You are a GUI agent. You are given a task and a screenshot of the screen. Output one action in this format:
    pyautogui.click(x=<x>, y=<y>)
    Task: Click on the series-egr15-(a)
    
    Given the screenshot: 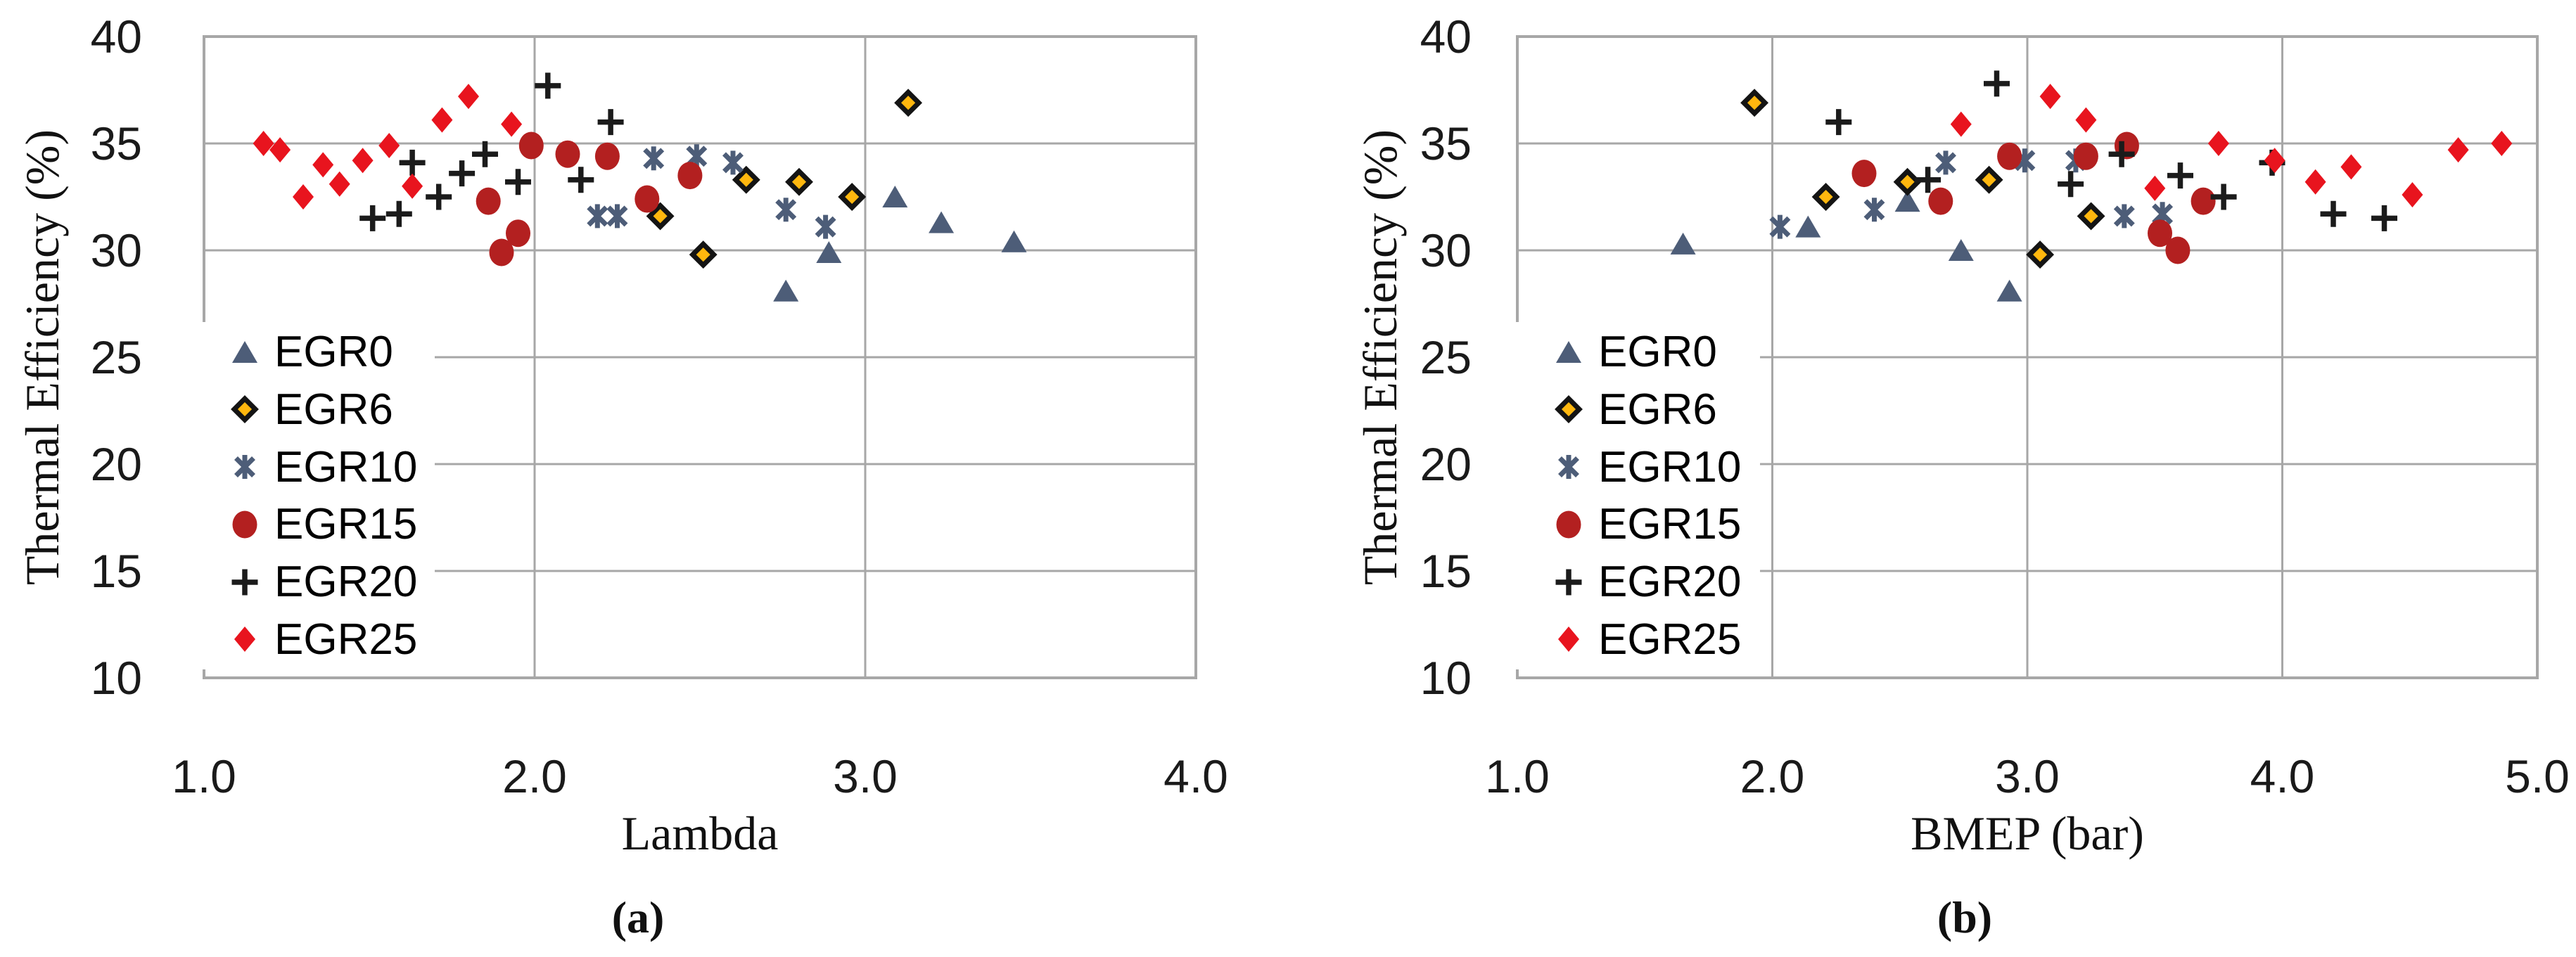 What is the action you would take?
    pyautogui.click(x=589, y=198)
    